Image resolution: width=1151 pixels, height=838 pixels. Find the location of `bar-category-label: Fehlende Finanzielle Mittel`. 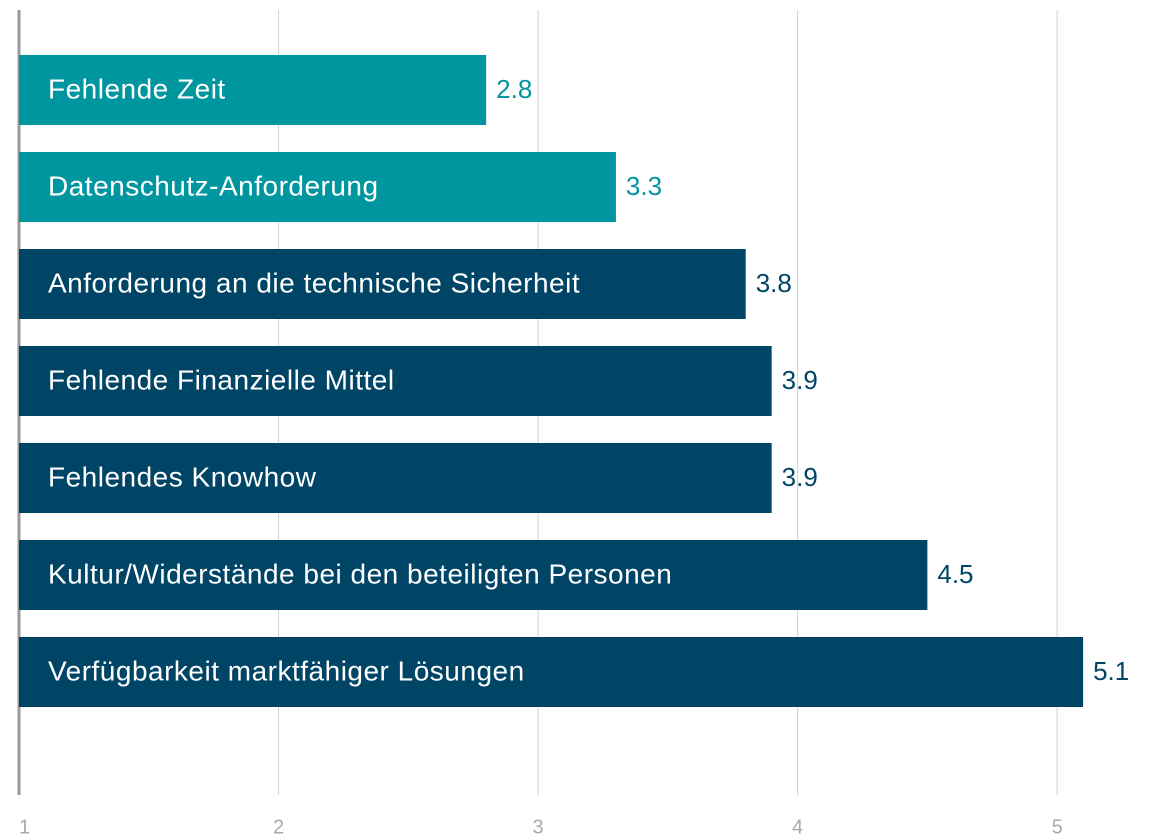

bar-category-label: Fehlende Finanzielle Mittel is located at coordinates (221, 379).